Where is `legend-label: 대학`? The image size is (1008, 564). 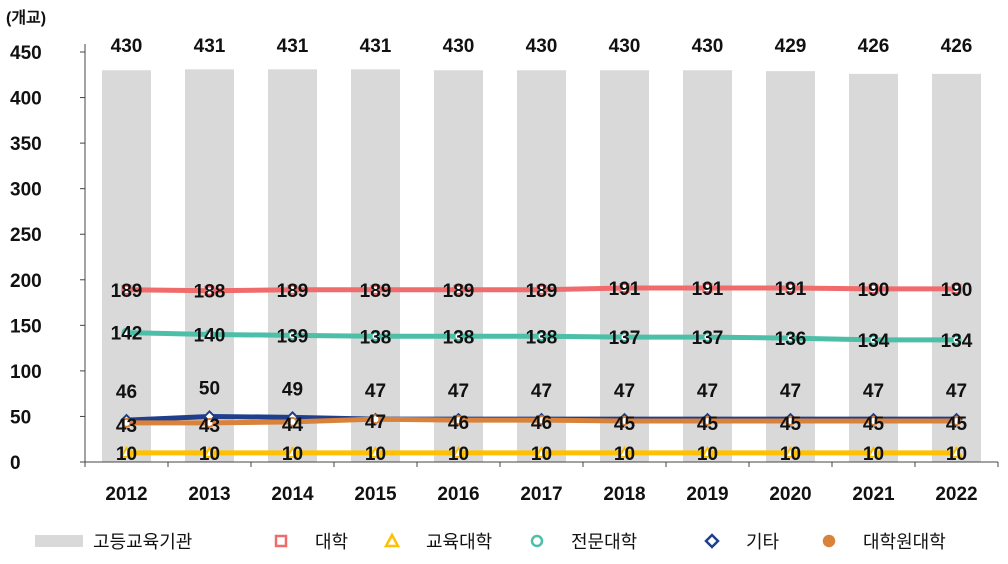
legend-label: 대학 is located at coordinates (331, 542).